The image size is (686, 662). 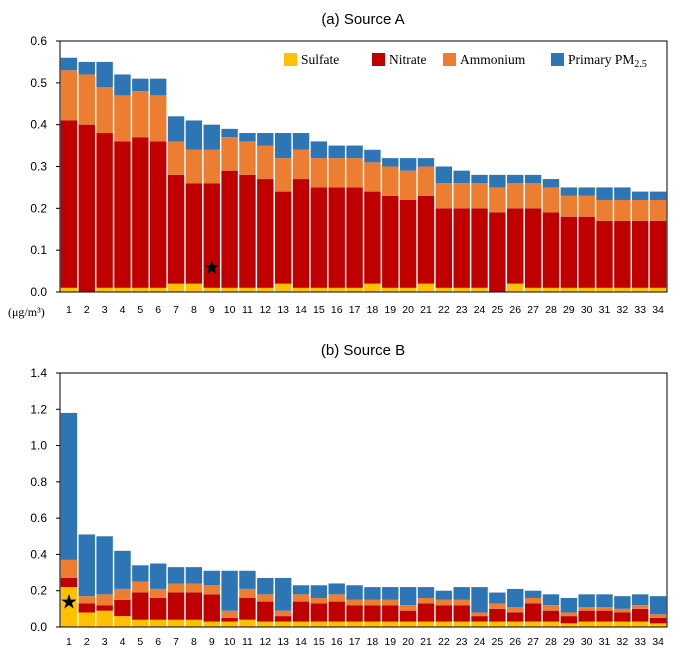 What do you see at coordinates (38, 446) in the screenshot?
I see `y-tick-label: 1.0` at bounding box center [38, 446].